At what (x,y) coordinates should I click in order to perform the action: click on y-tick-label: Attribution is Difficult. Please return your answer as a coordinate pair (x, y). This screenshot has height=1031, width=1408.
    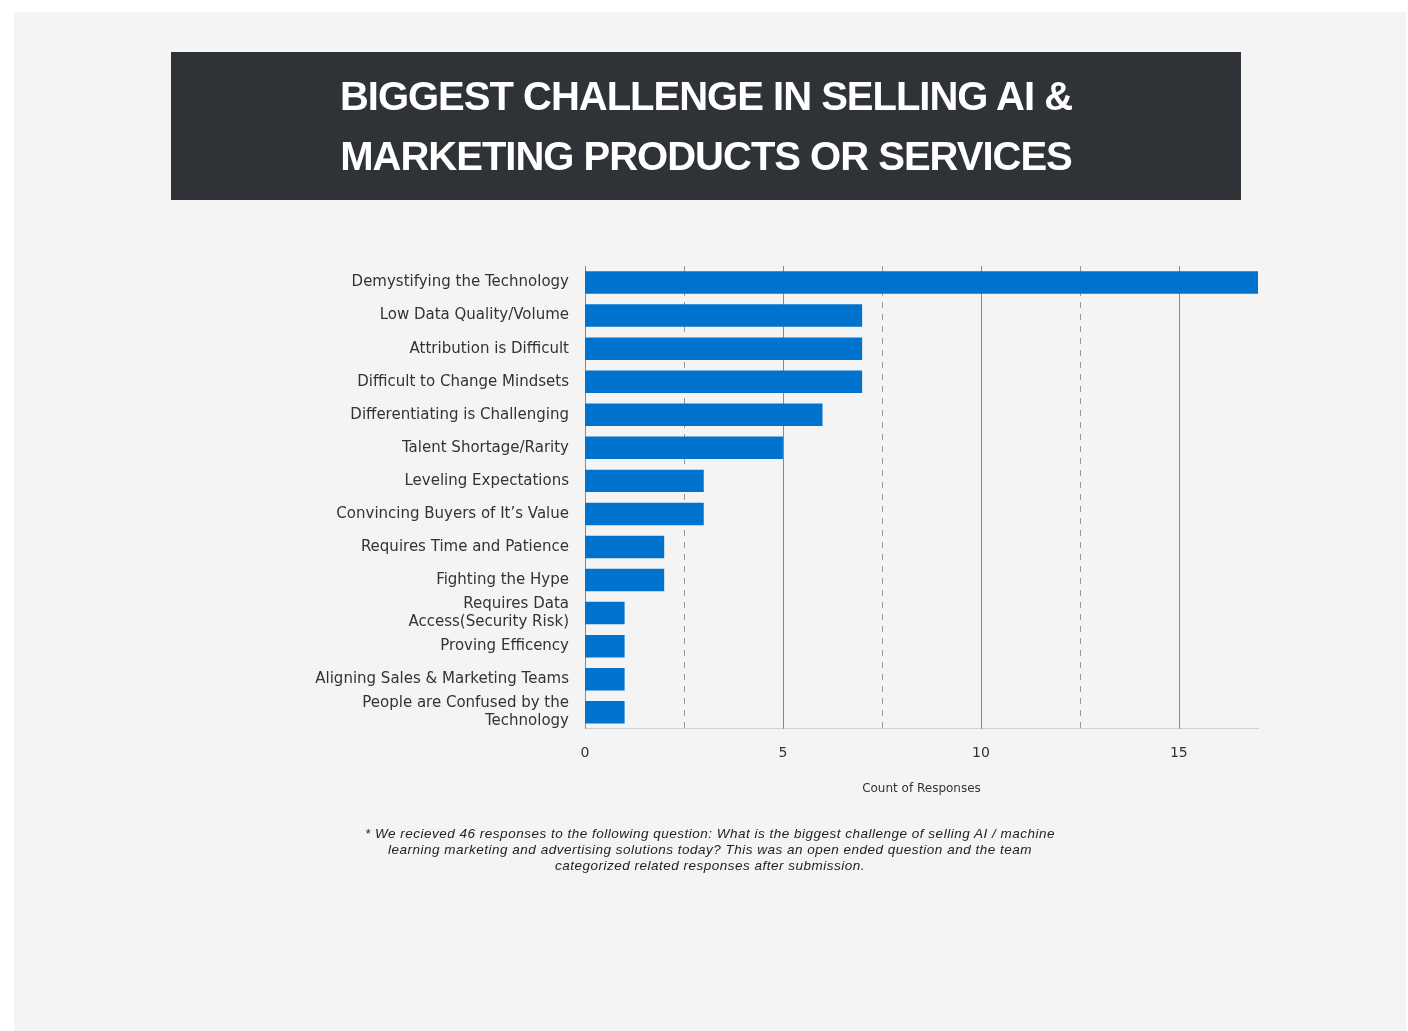
    Looking at the image, I should click on (489, 347).